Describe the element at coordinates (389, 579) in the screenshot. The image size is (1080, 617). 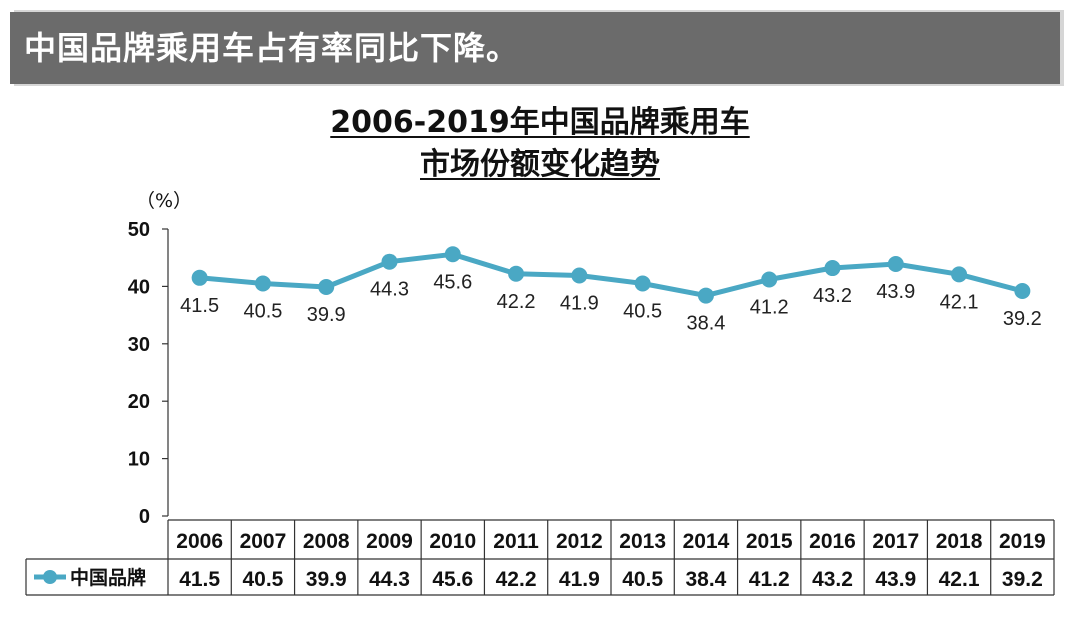
I see `table-value-cell: 44.3` at that location.